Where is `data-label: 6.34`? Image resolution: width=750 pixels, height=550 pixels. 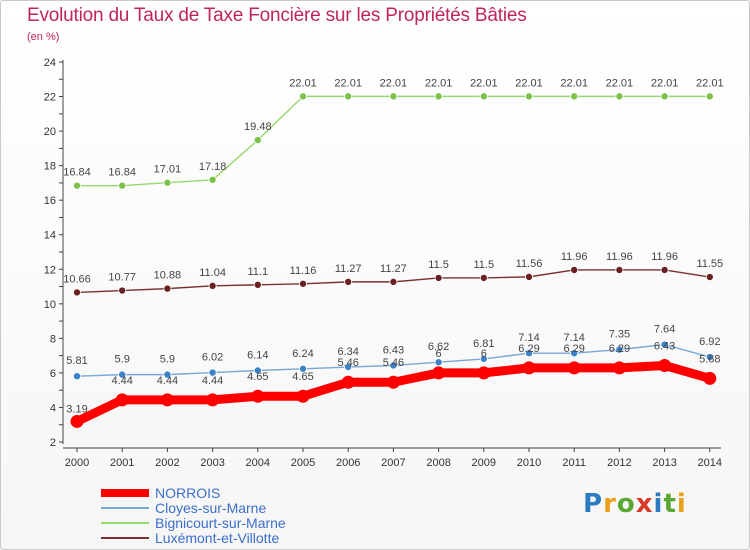 data-label: 6.34 is located at coordinates (347, 352).